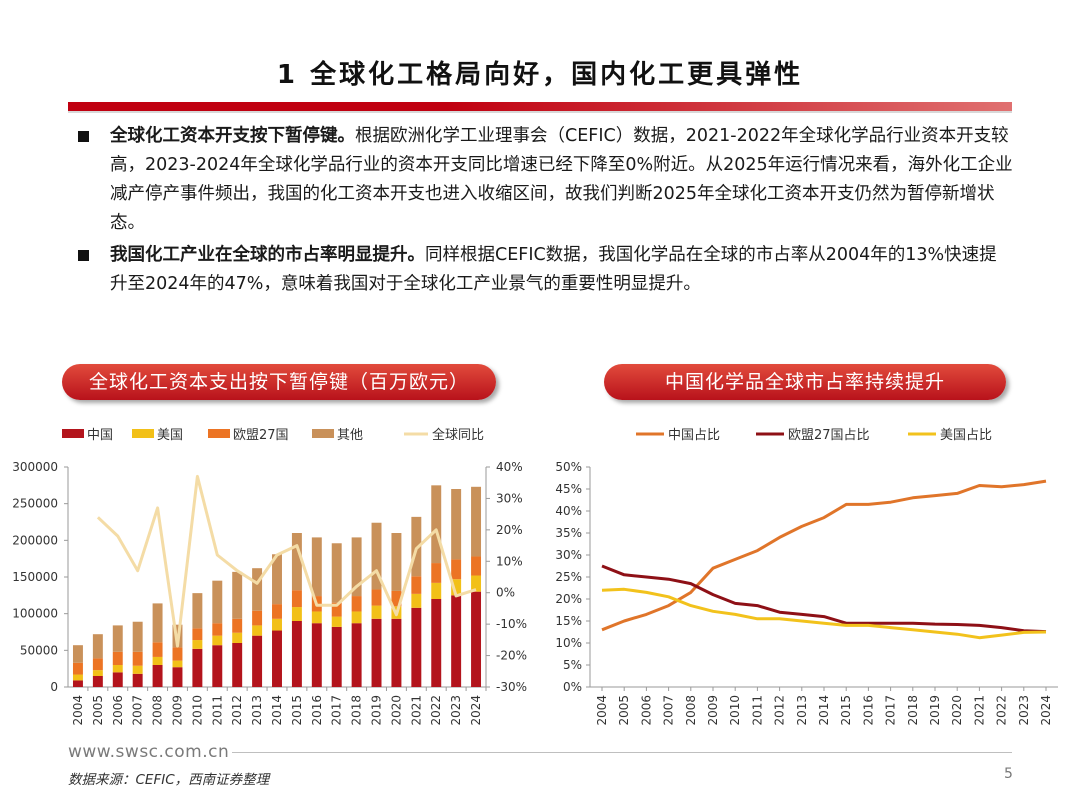  What do you see at coordinates (568, 467) in the screenshot?
I see `y-tick-label: 50%` at bounding box center [568, 467].